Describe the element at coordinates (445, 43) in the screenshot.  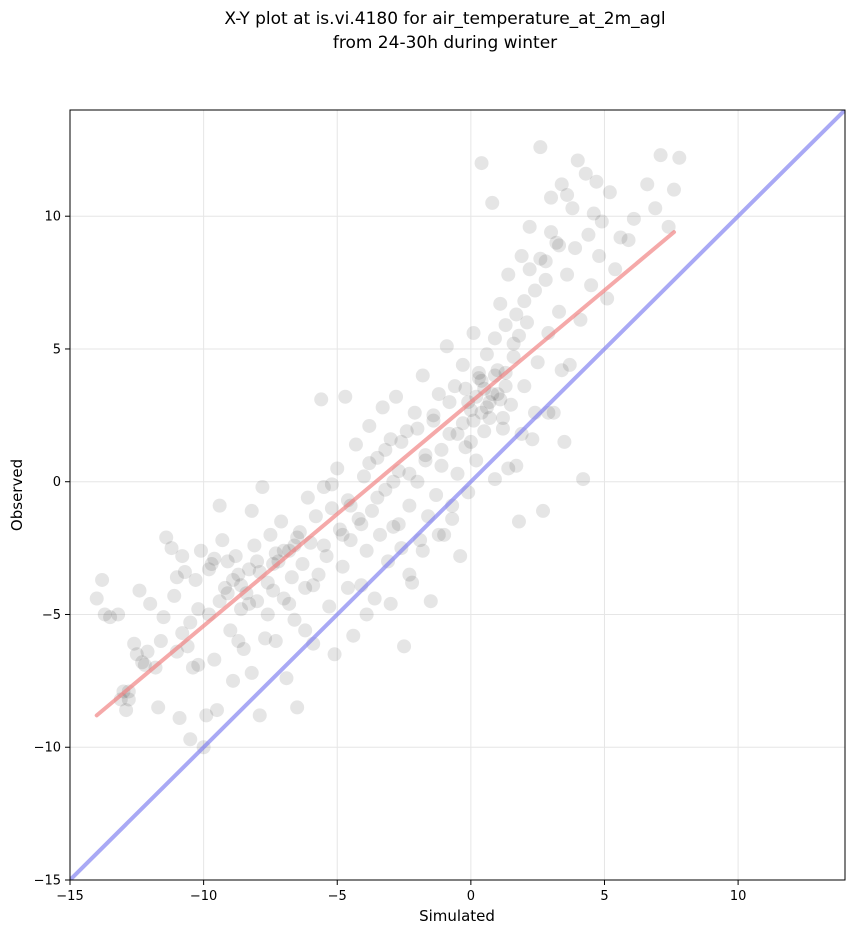
I see `chart-subtitle: from 24-30h during winter` at that location.